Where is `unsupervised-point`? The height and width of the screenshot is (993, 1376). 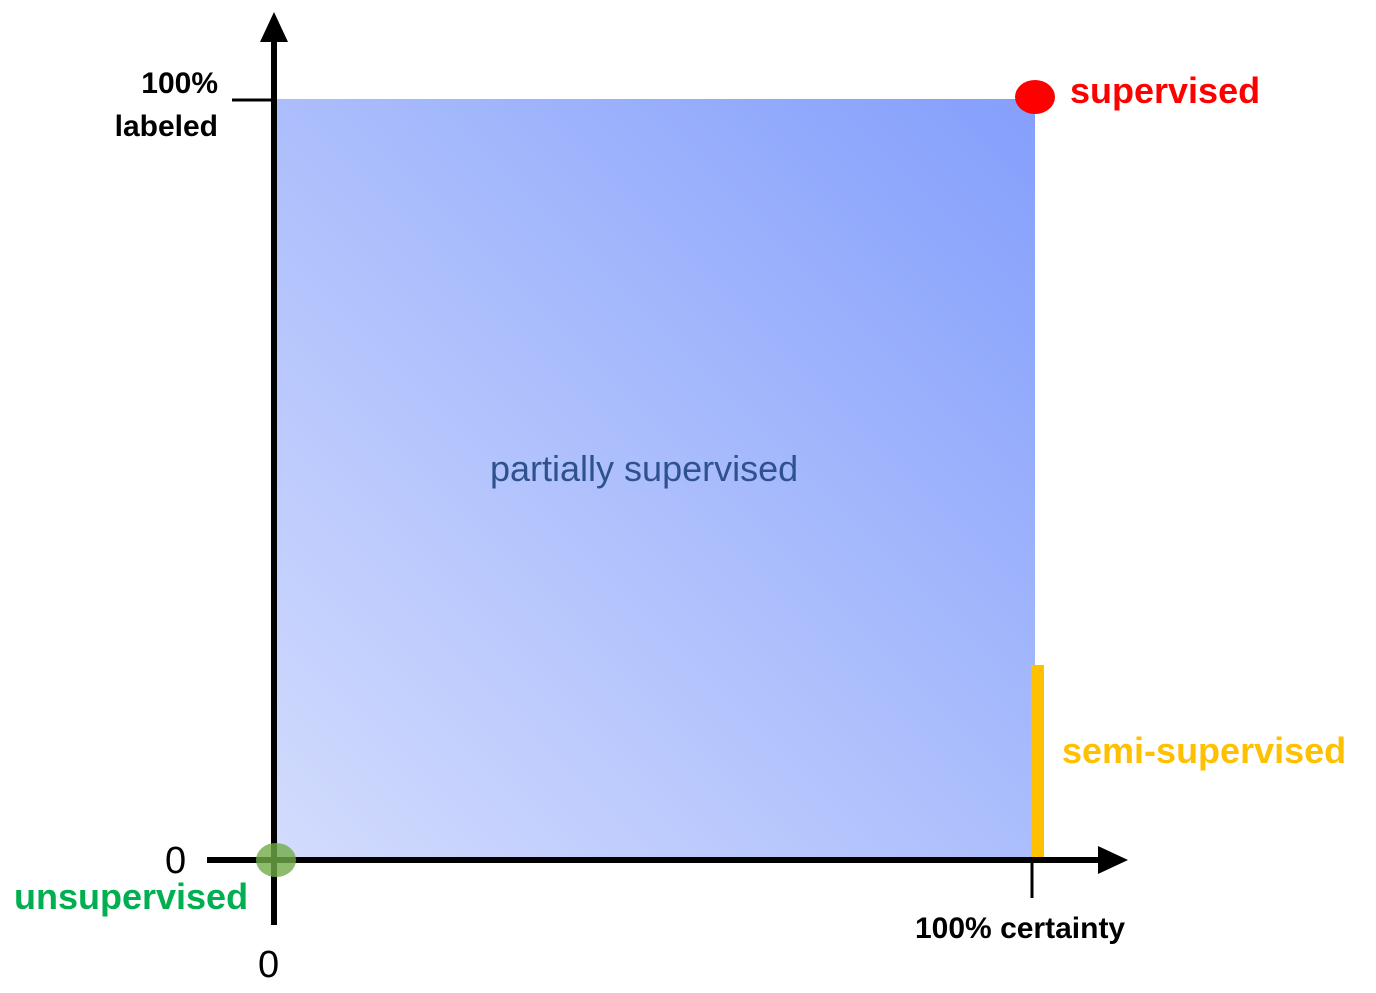 unsupervised-point is located at coordinates (276, 860).